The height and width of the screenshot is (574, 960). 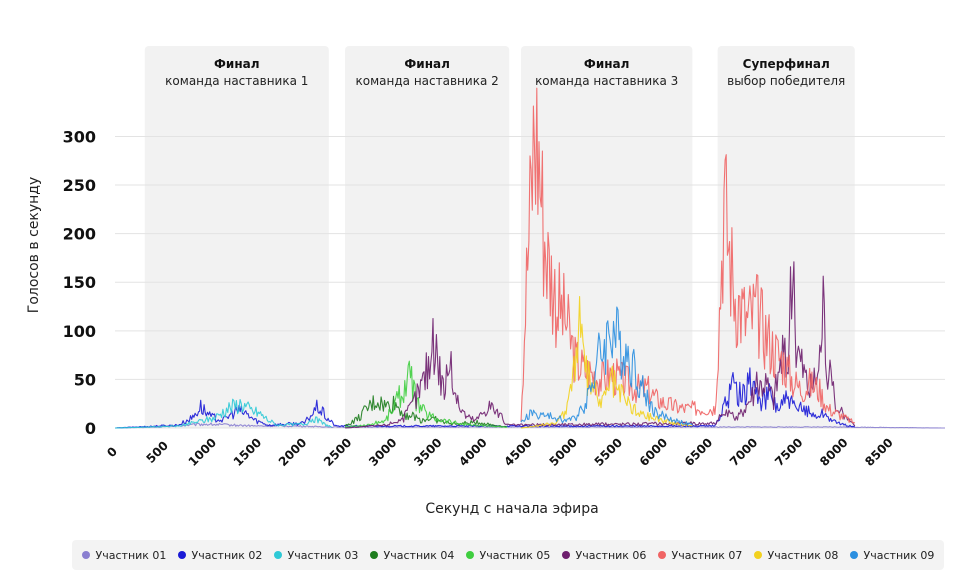 I want to click on segment-subtitle: выбор победителя, so click(x=786, y=81).